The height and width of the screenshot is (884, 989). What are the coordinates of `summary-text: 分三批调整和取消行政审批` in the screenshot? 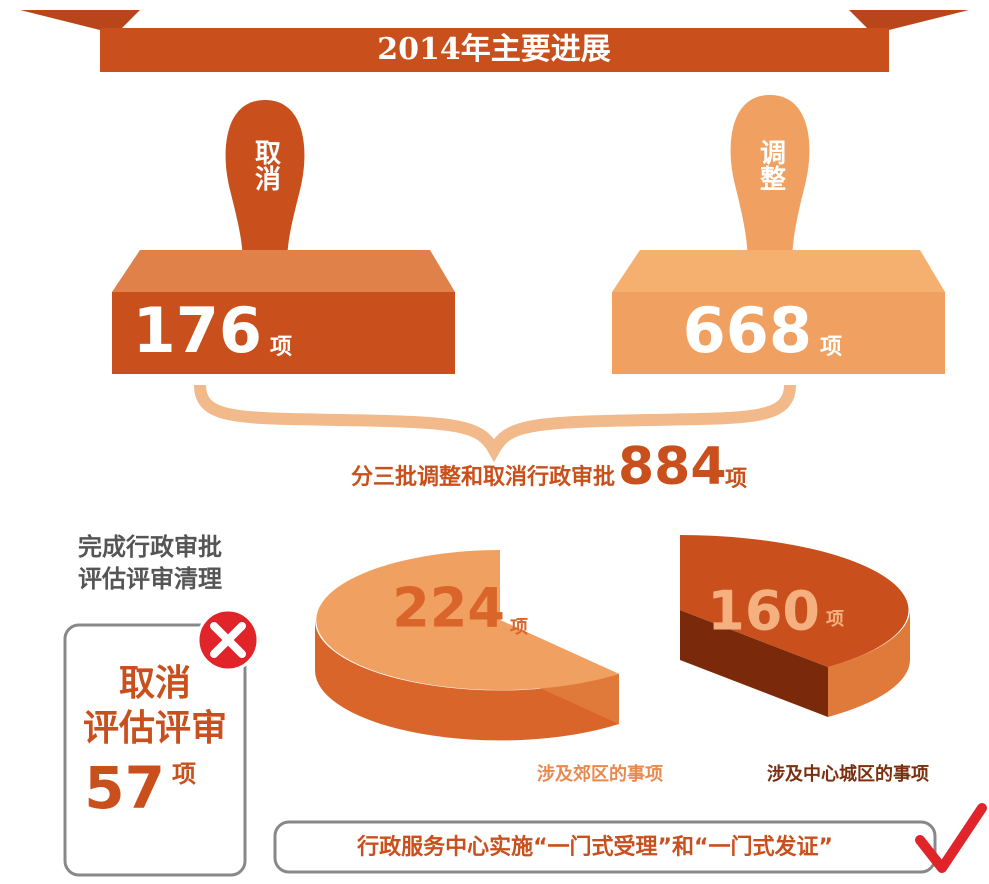 It's located at (483, 477).